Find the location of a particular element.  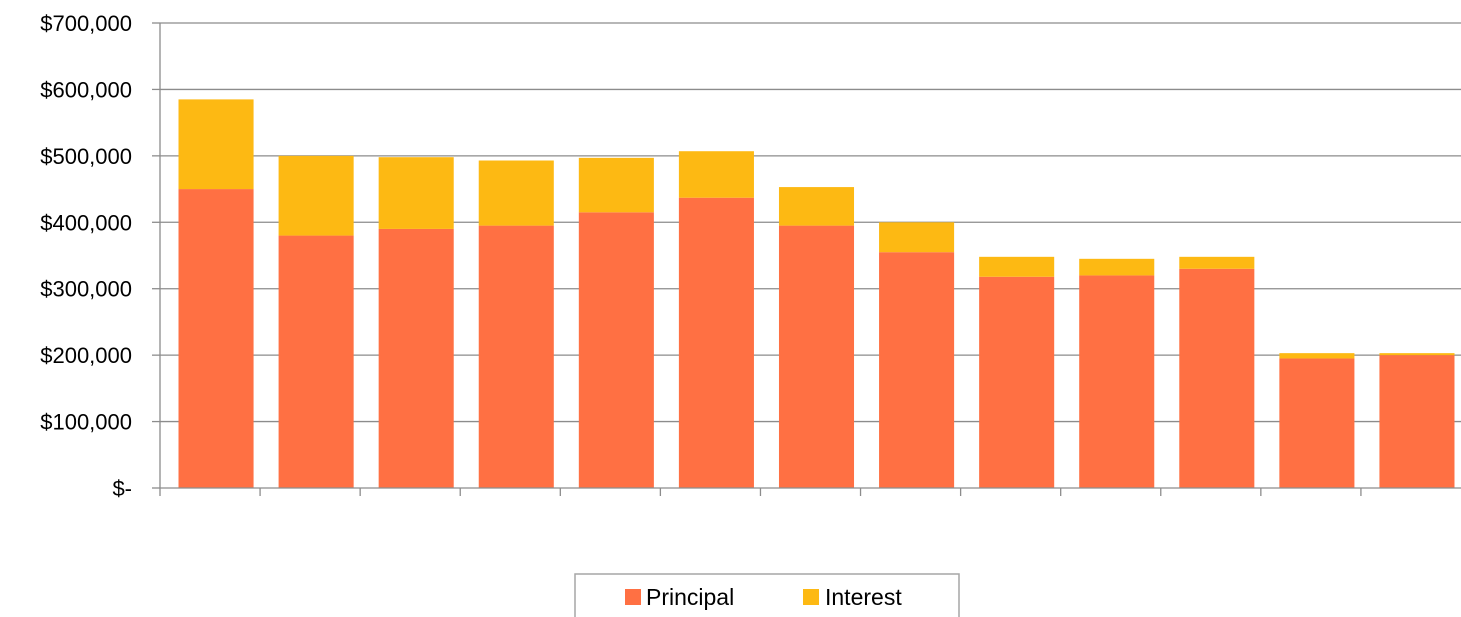

y-tick-label: $400,000 is located at coordinates (86, 222).